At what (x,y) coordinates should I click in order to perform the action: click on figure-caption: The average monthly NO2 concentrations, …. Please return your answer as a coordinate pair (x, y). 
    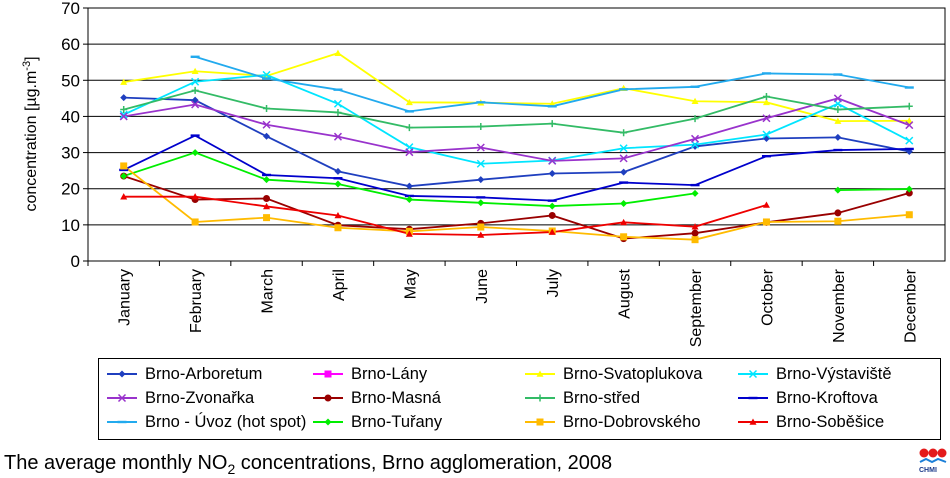
    Looking at the image, I should click on (308, 464).